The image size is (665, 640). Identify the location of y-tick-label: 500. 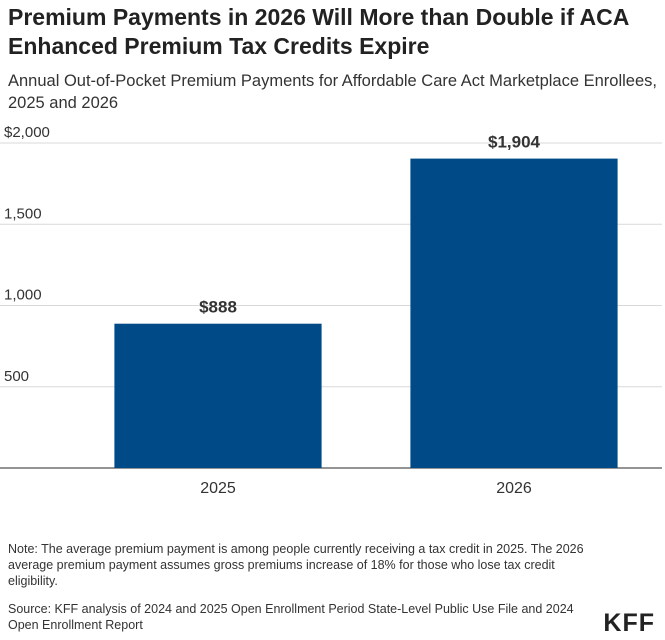
(16, 376).